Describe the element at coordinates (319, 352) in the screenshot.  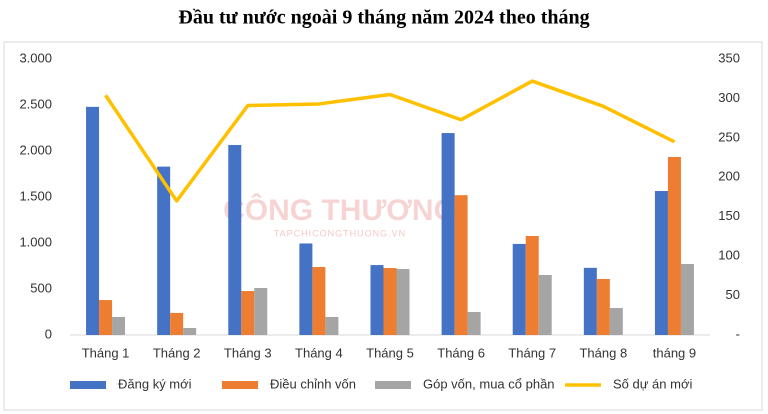
I see `x-tick-label: Tháng 4` at that location.